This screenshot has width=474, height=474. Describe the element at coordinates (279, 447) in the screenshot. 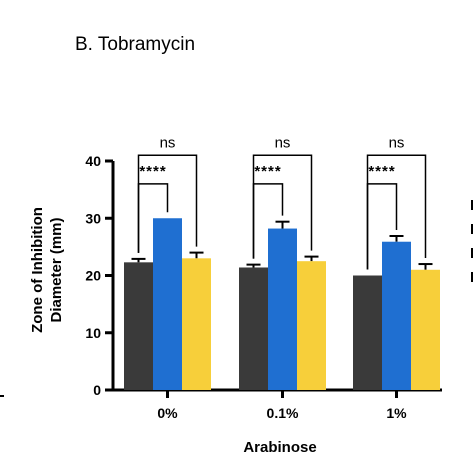

I see `x-axis-label: Arabinose` at that location.